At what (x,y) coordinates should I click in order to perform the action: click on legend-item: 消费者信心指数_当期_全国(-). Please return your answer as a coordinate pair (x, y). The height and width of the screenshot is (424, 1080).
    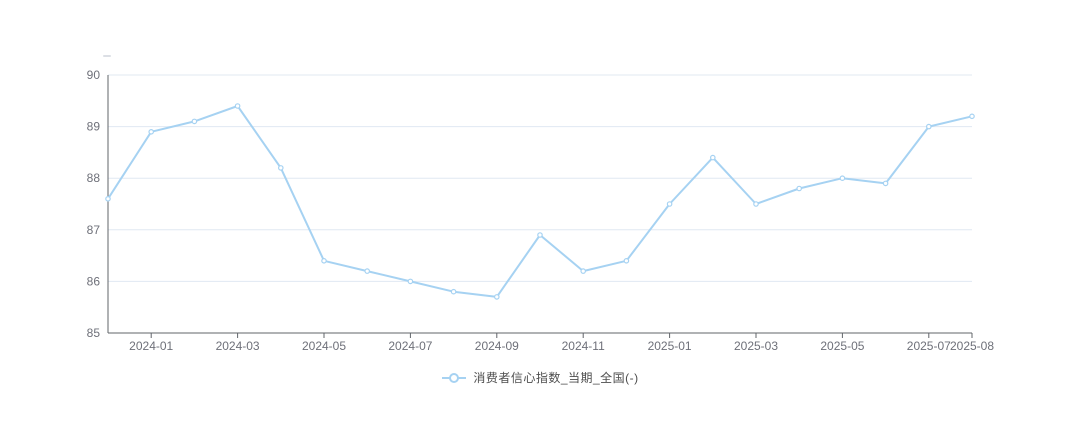
    Looking at the image, I should click on (540, 378).